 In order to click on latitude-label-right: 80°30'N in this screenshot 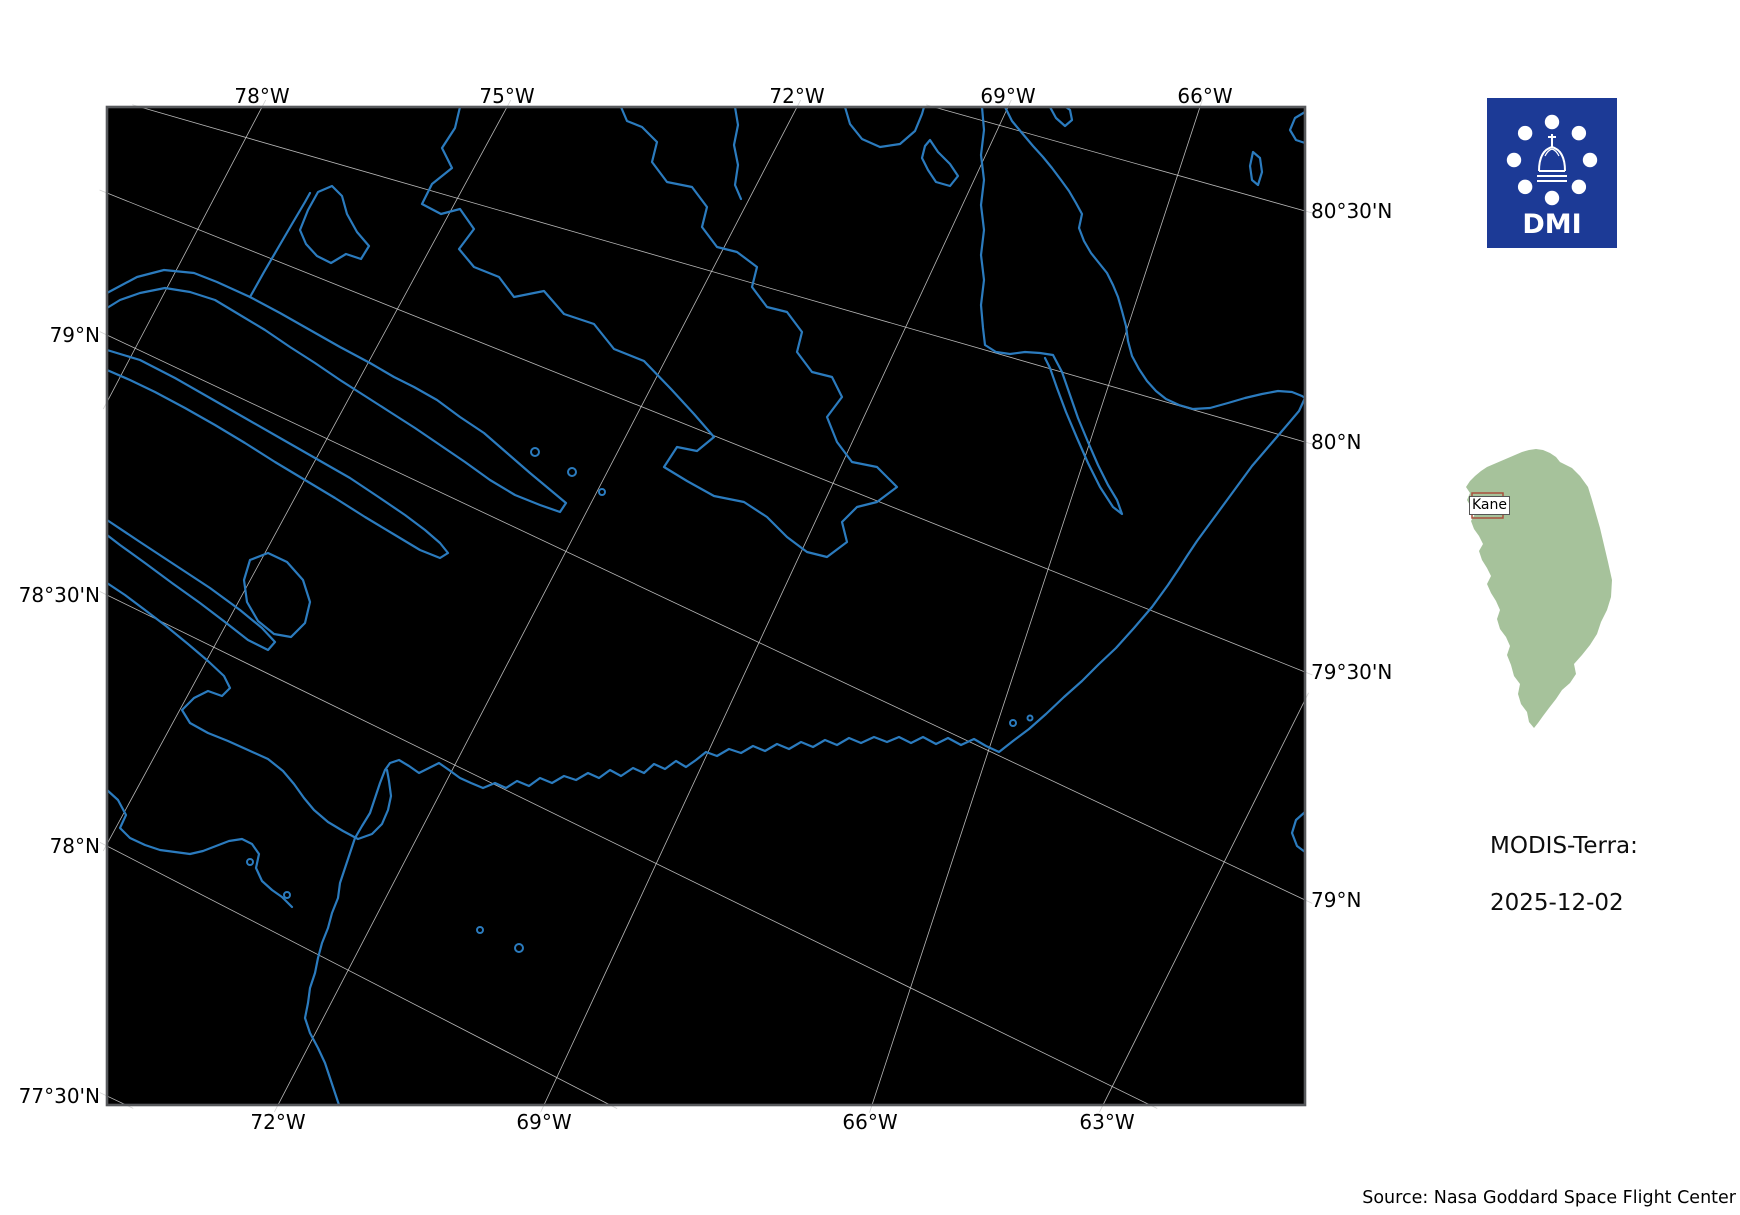, I will do `click(1352, 211)`.